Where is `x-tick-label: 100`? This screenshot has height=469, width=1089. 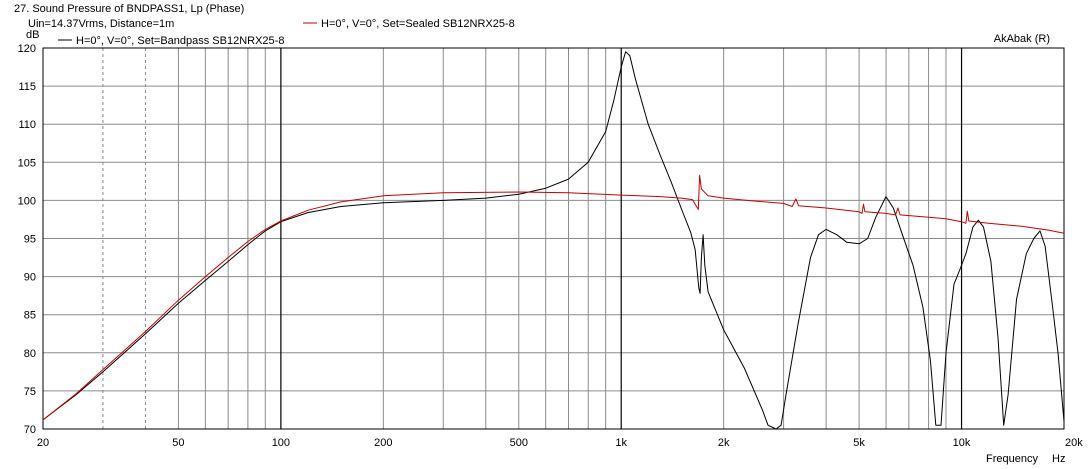 x-tick-label: 100 is located at coordinates (281, 443).